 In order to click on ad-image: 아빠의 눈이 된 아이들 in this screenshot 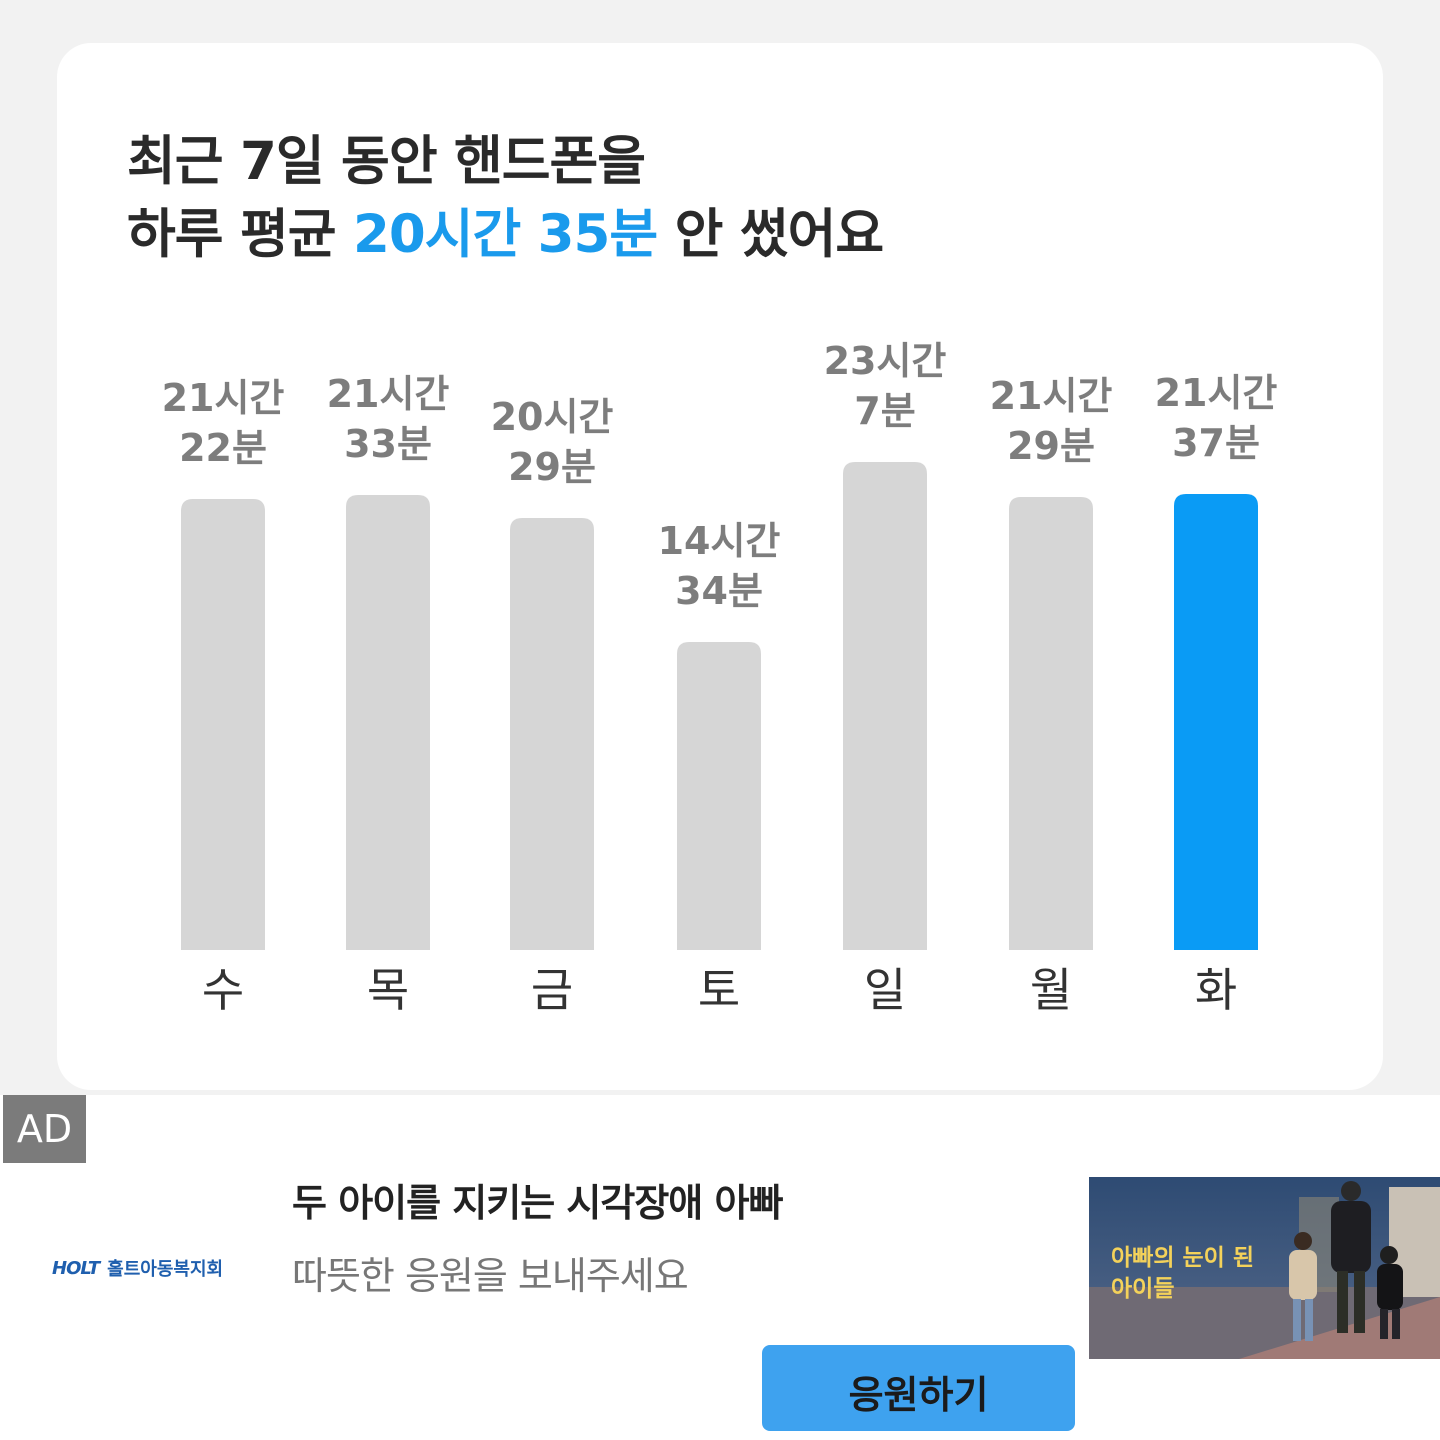, I will do `click(1264, 1268)`.